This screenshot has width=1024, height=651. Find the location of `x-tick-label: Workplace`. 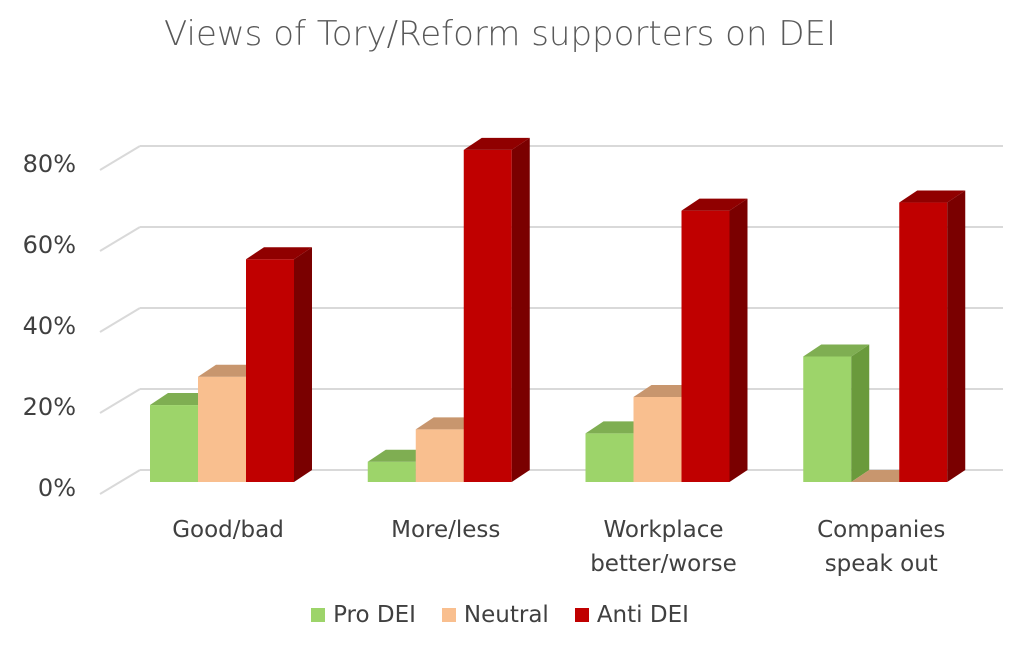

x-tick-label: Workplace is located at coordinates (663, 530).